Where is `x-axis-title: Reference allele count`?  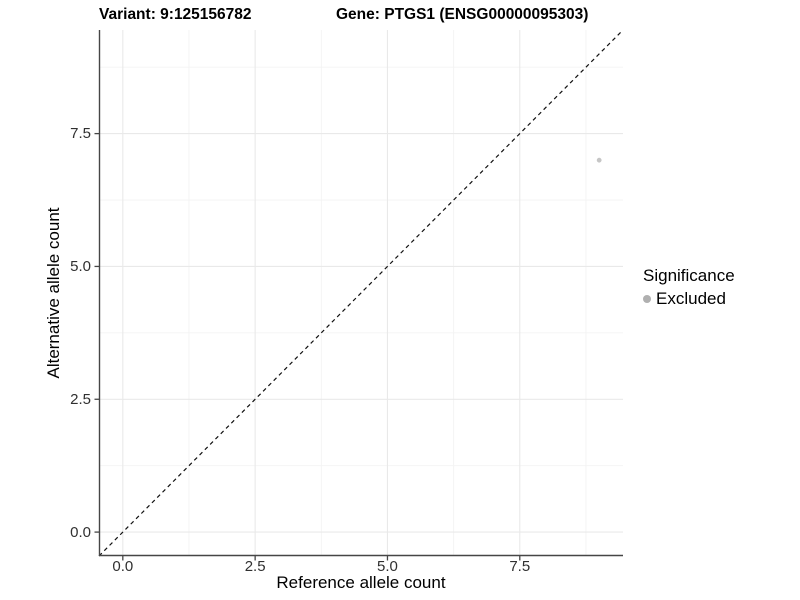
x-axis-title: Reference allele count is located at coordinates (361, 582).